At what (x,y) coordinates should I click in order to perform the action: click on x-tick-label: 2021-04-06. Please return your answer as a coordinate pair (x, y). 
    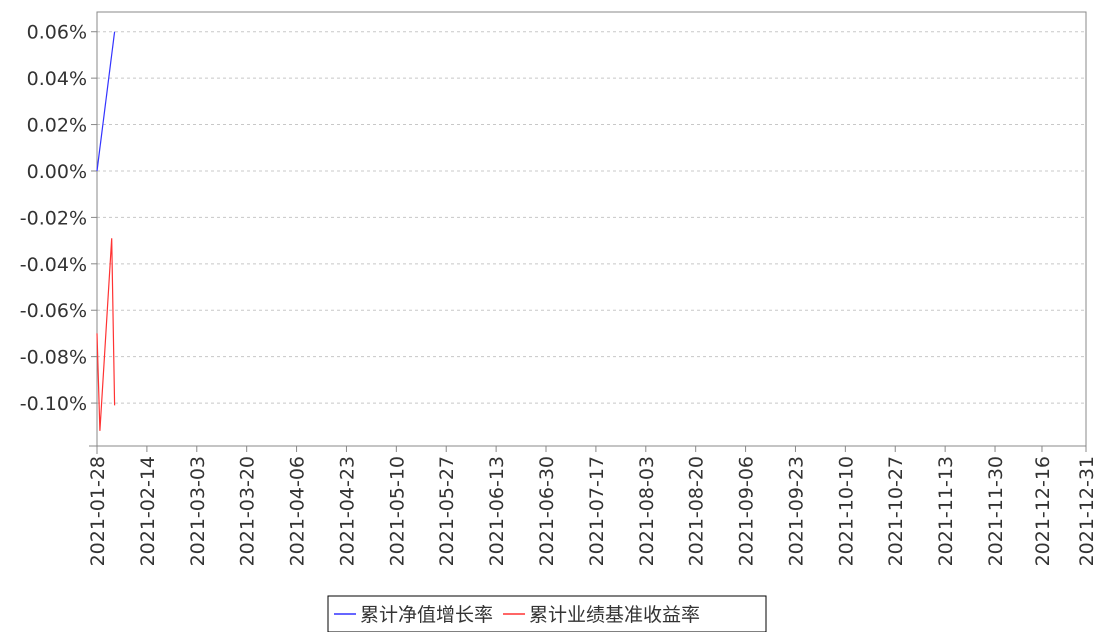
    Looking at the image, I should click on (298, 511).